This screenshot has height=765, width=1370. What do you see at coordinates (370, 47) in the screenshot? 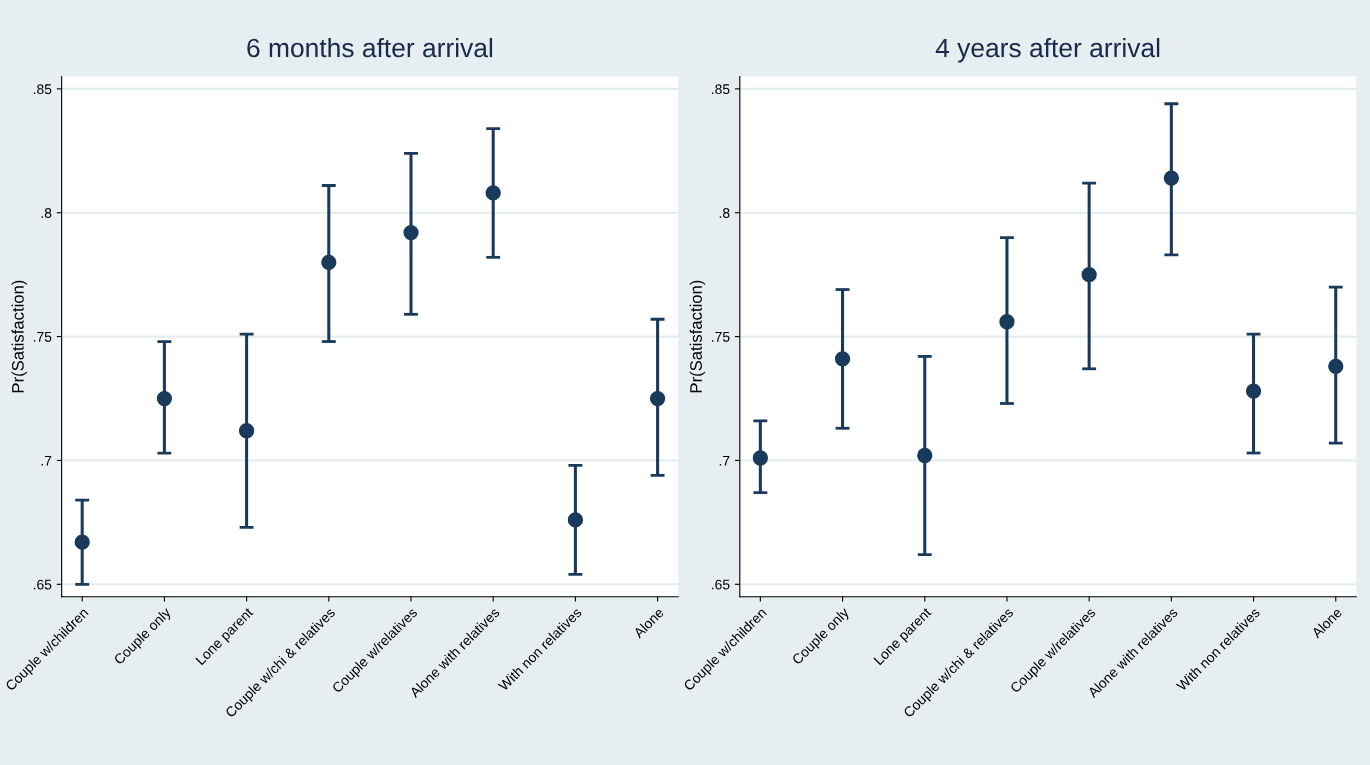
I see `chart-title: 6 months after arrival` at bounding box center [370, 47].